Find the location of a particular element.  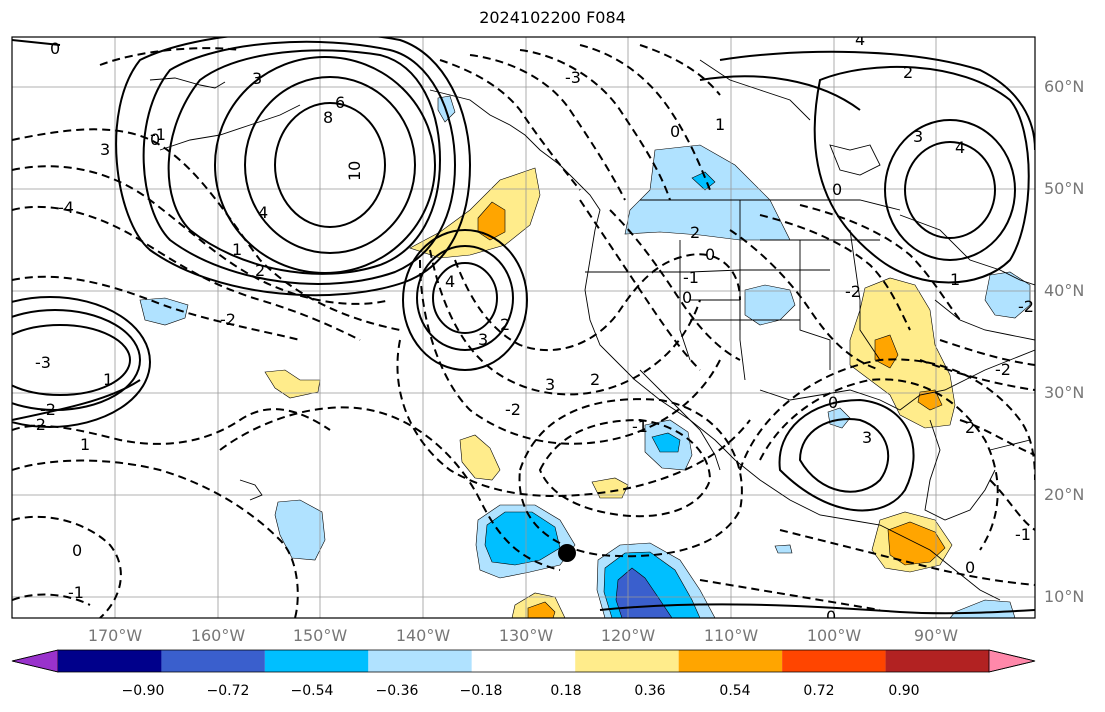

colorbar-extend-max is located at coordinates (1012, 661).